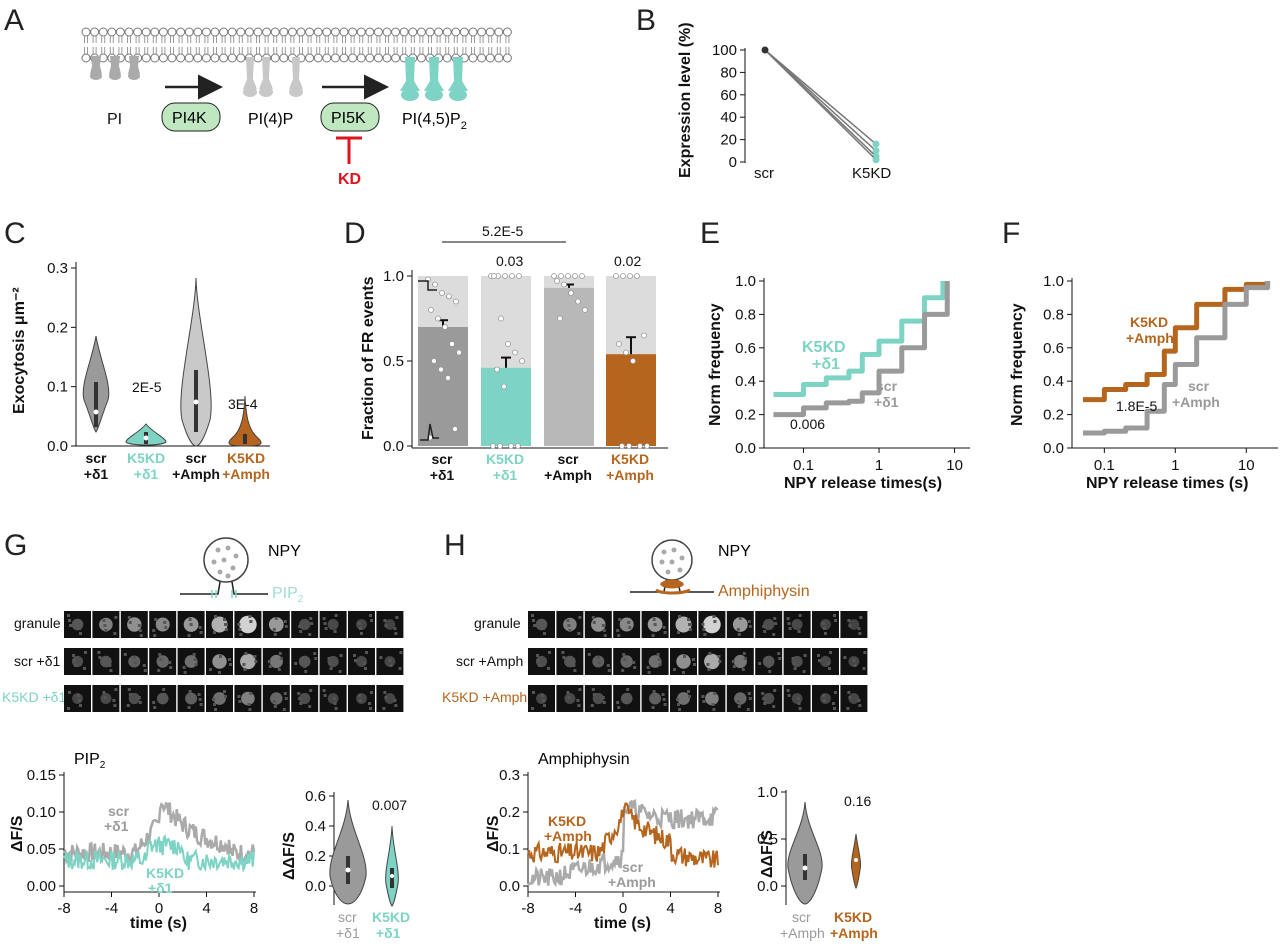 The height and width of the screenshot is (946, 1280). What do you see at coordinates (568, 475) in the screenshot?
I see `panel-d-group-label-line2: +Amph` at bounding box center [568, 475].